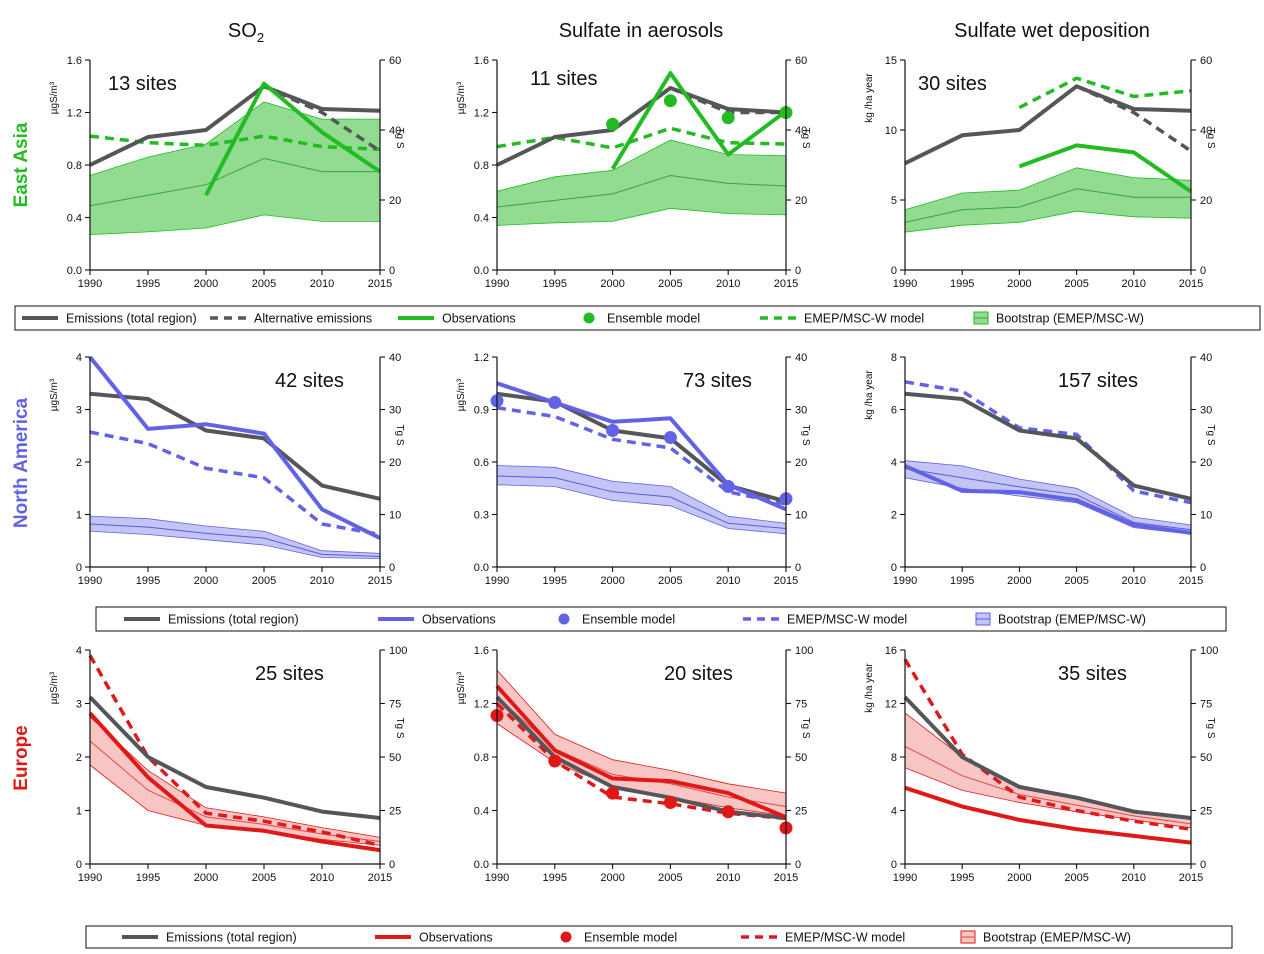  Describe the element at coordinates (891, 705) in the screenshot. I see `y-tick-label: 12` at that location.